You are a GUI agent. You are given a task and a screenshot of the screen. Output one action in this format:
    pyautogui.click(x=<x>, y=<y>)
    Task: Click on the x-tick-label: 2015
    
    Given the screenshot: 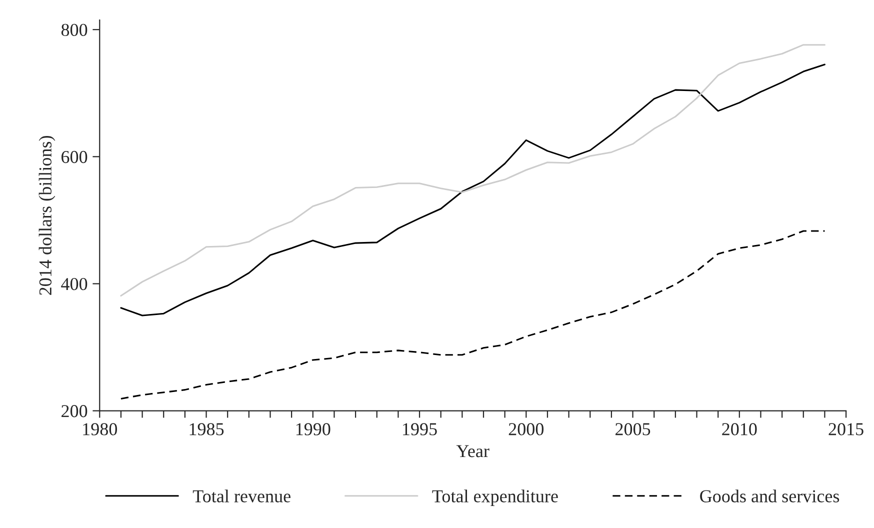 What is the action you would take?
    pyautogui.click(x=846, y=429)
    